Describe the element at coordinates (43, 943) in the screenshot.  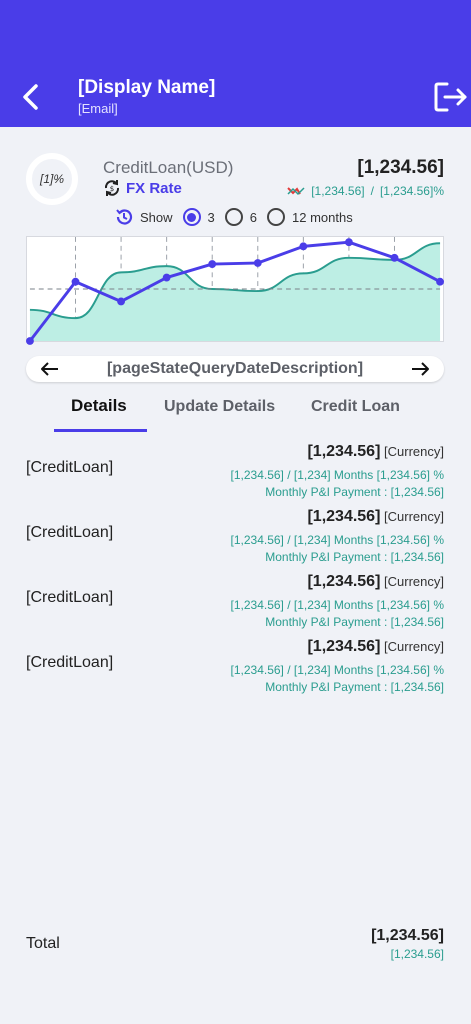
I see `total-label: Total` at that location.